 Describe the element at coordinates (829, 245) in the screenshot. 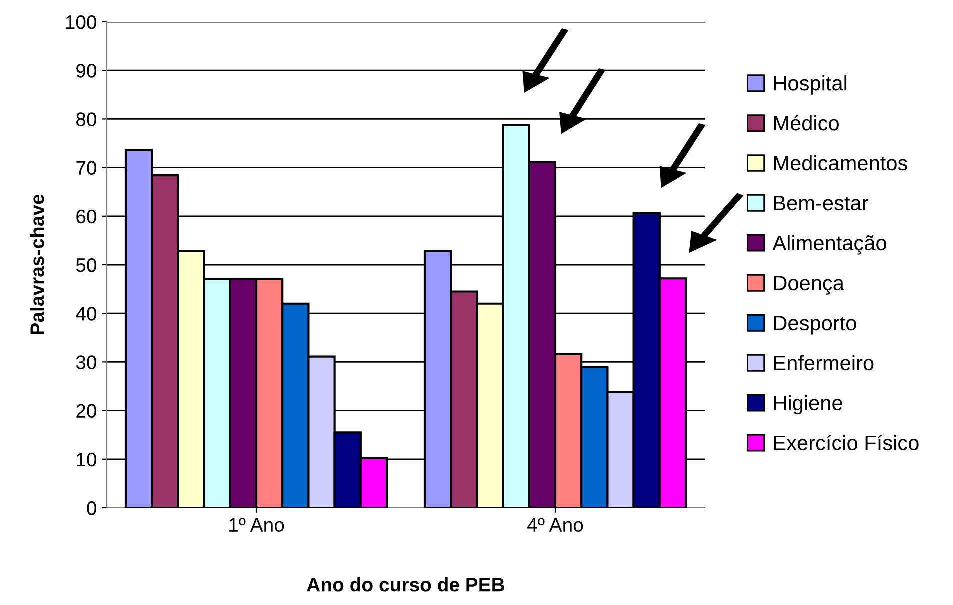

I see `legend-label: Alimentação` at that location.